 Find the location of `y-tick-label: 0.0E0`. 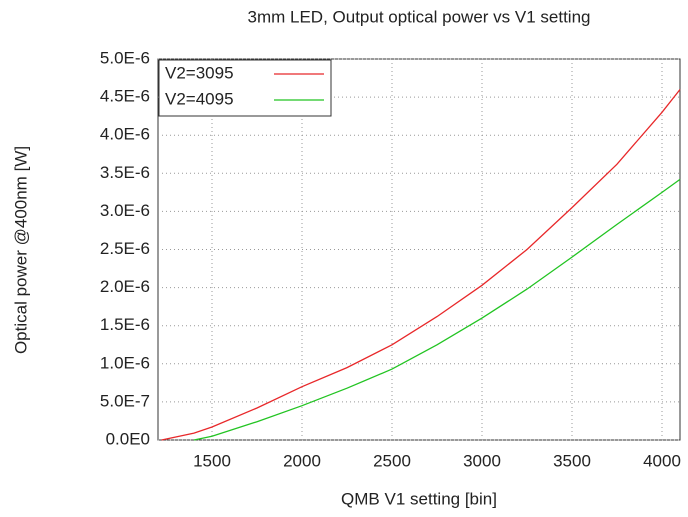

y-tick-label: 0.0E0 is located at coordinates (128, 438).